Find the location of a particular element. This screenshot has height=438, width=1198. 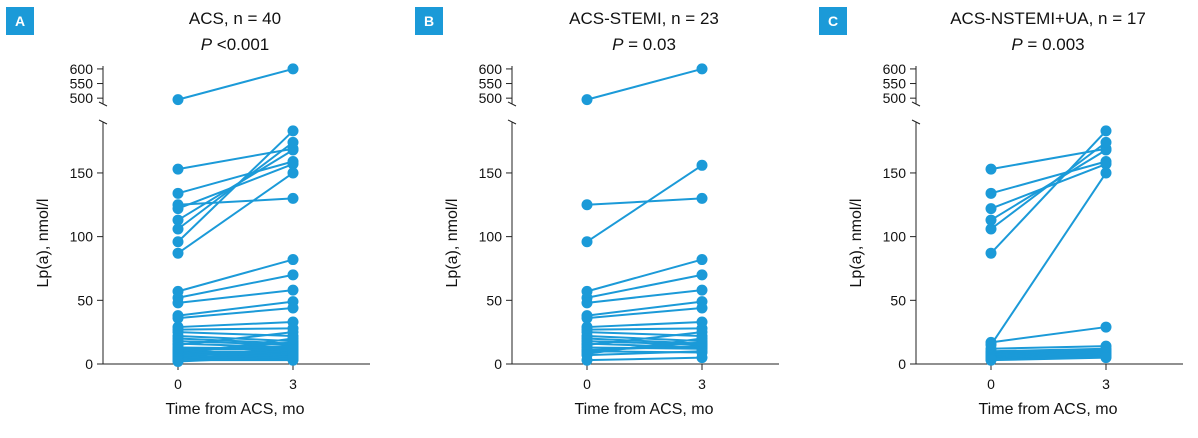

panel-title: ACS-NSTEMI+UA, n = 17 is located at coordinates (1048, 18).